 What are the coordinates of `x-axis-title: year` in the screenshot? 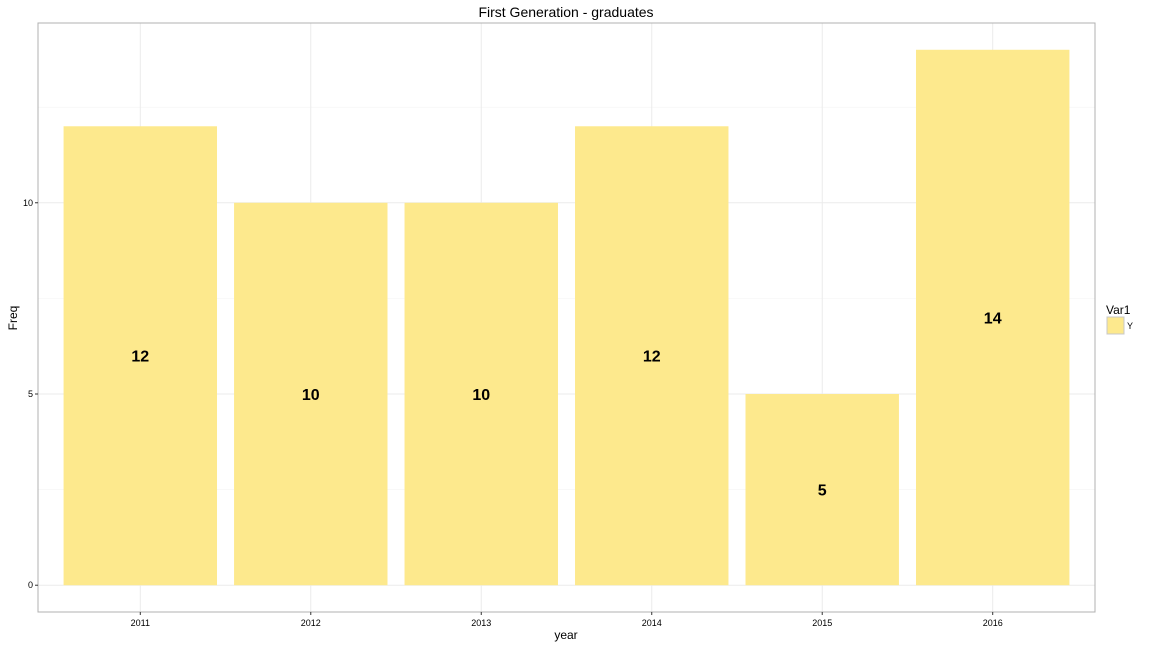 It's located at (565, 635).